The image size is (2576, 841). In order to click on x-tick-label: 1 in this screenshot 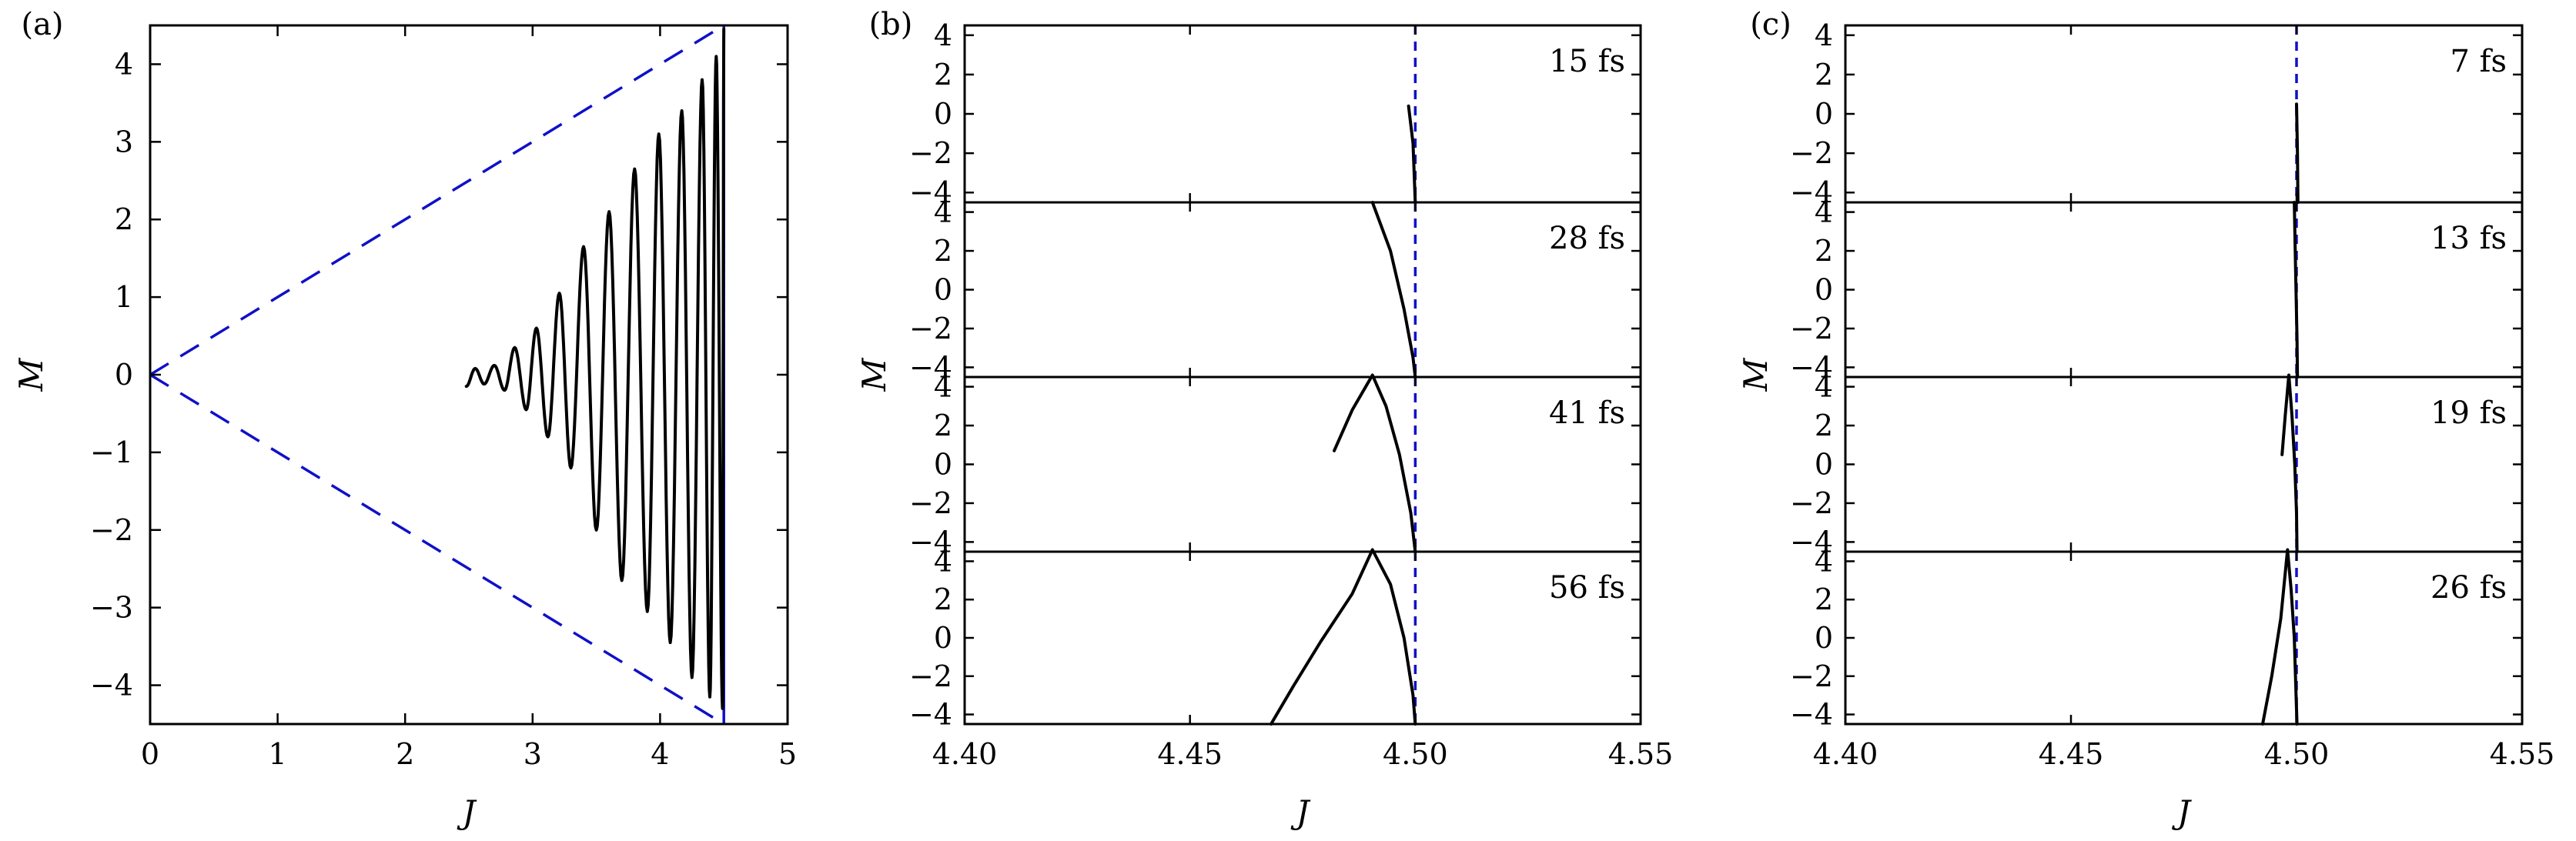, I will do `click(278, 754)`.